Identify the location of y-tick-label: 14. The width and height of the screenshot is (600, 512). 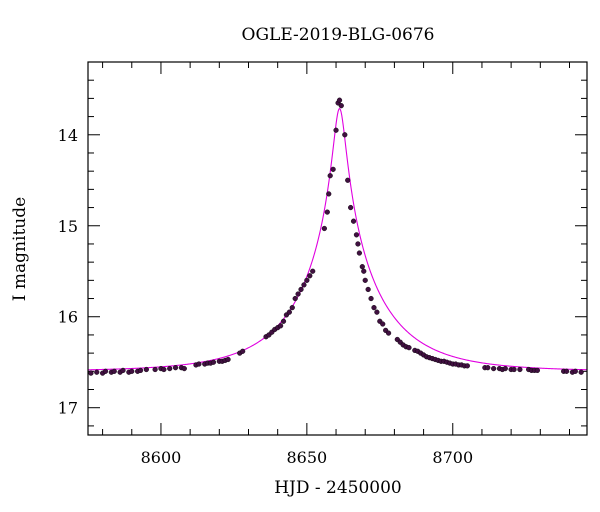
(68, 135).